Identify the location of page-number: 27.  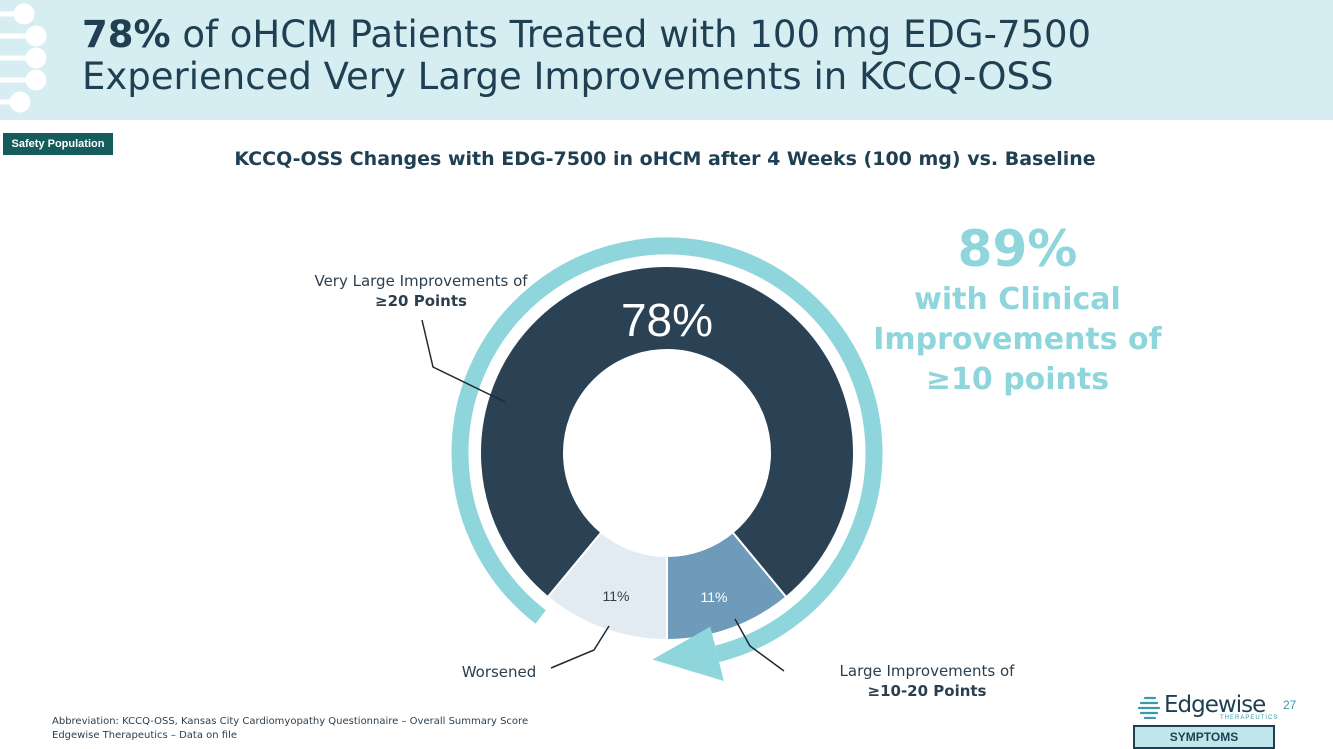
(1290, 705).